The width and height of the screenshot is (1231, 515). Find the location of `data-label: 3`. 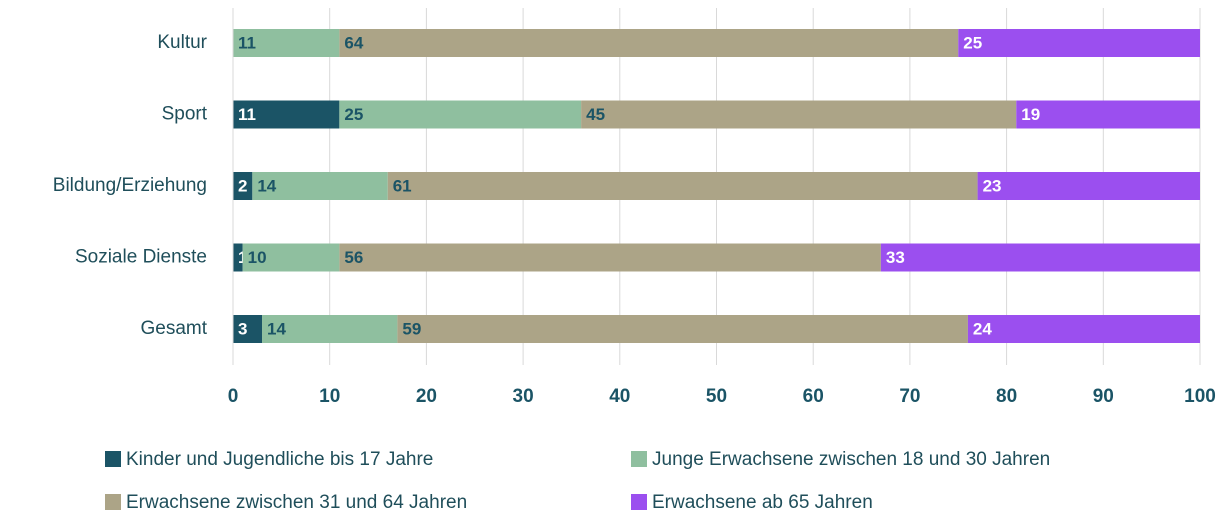

data-label: 3 is located at coordinates (242, 328).